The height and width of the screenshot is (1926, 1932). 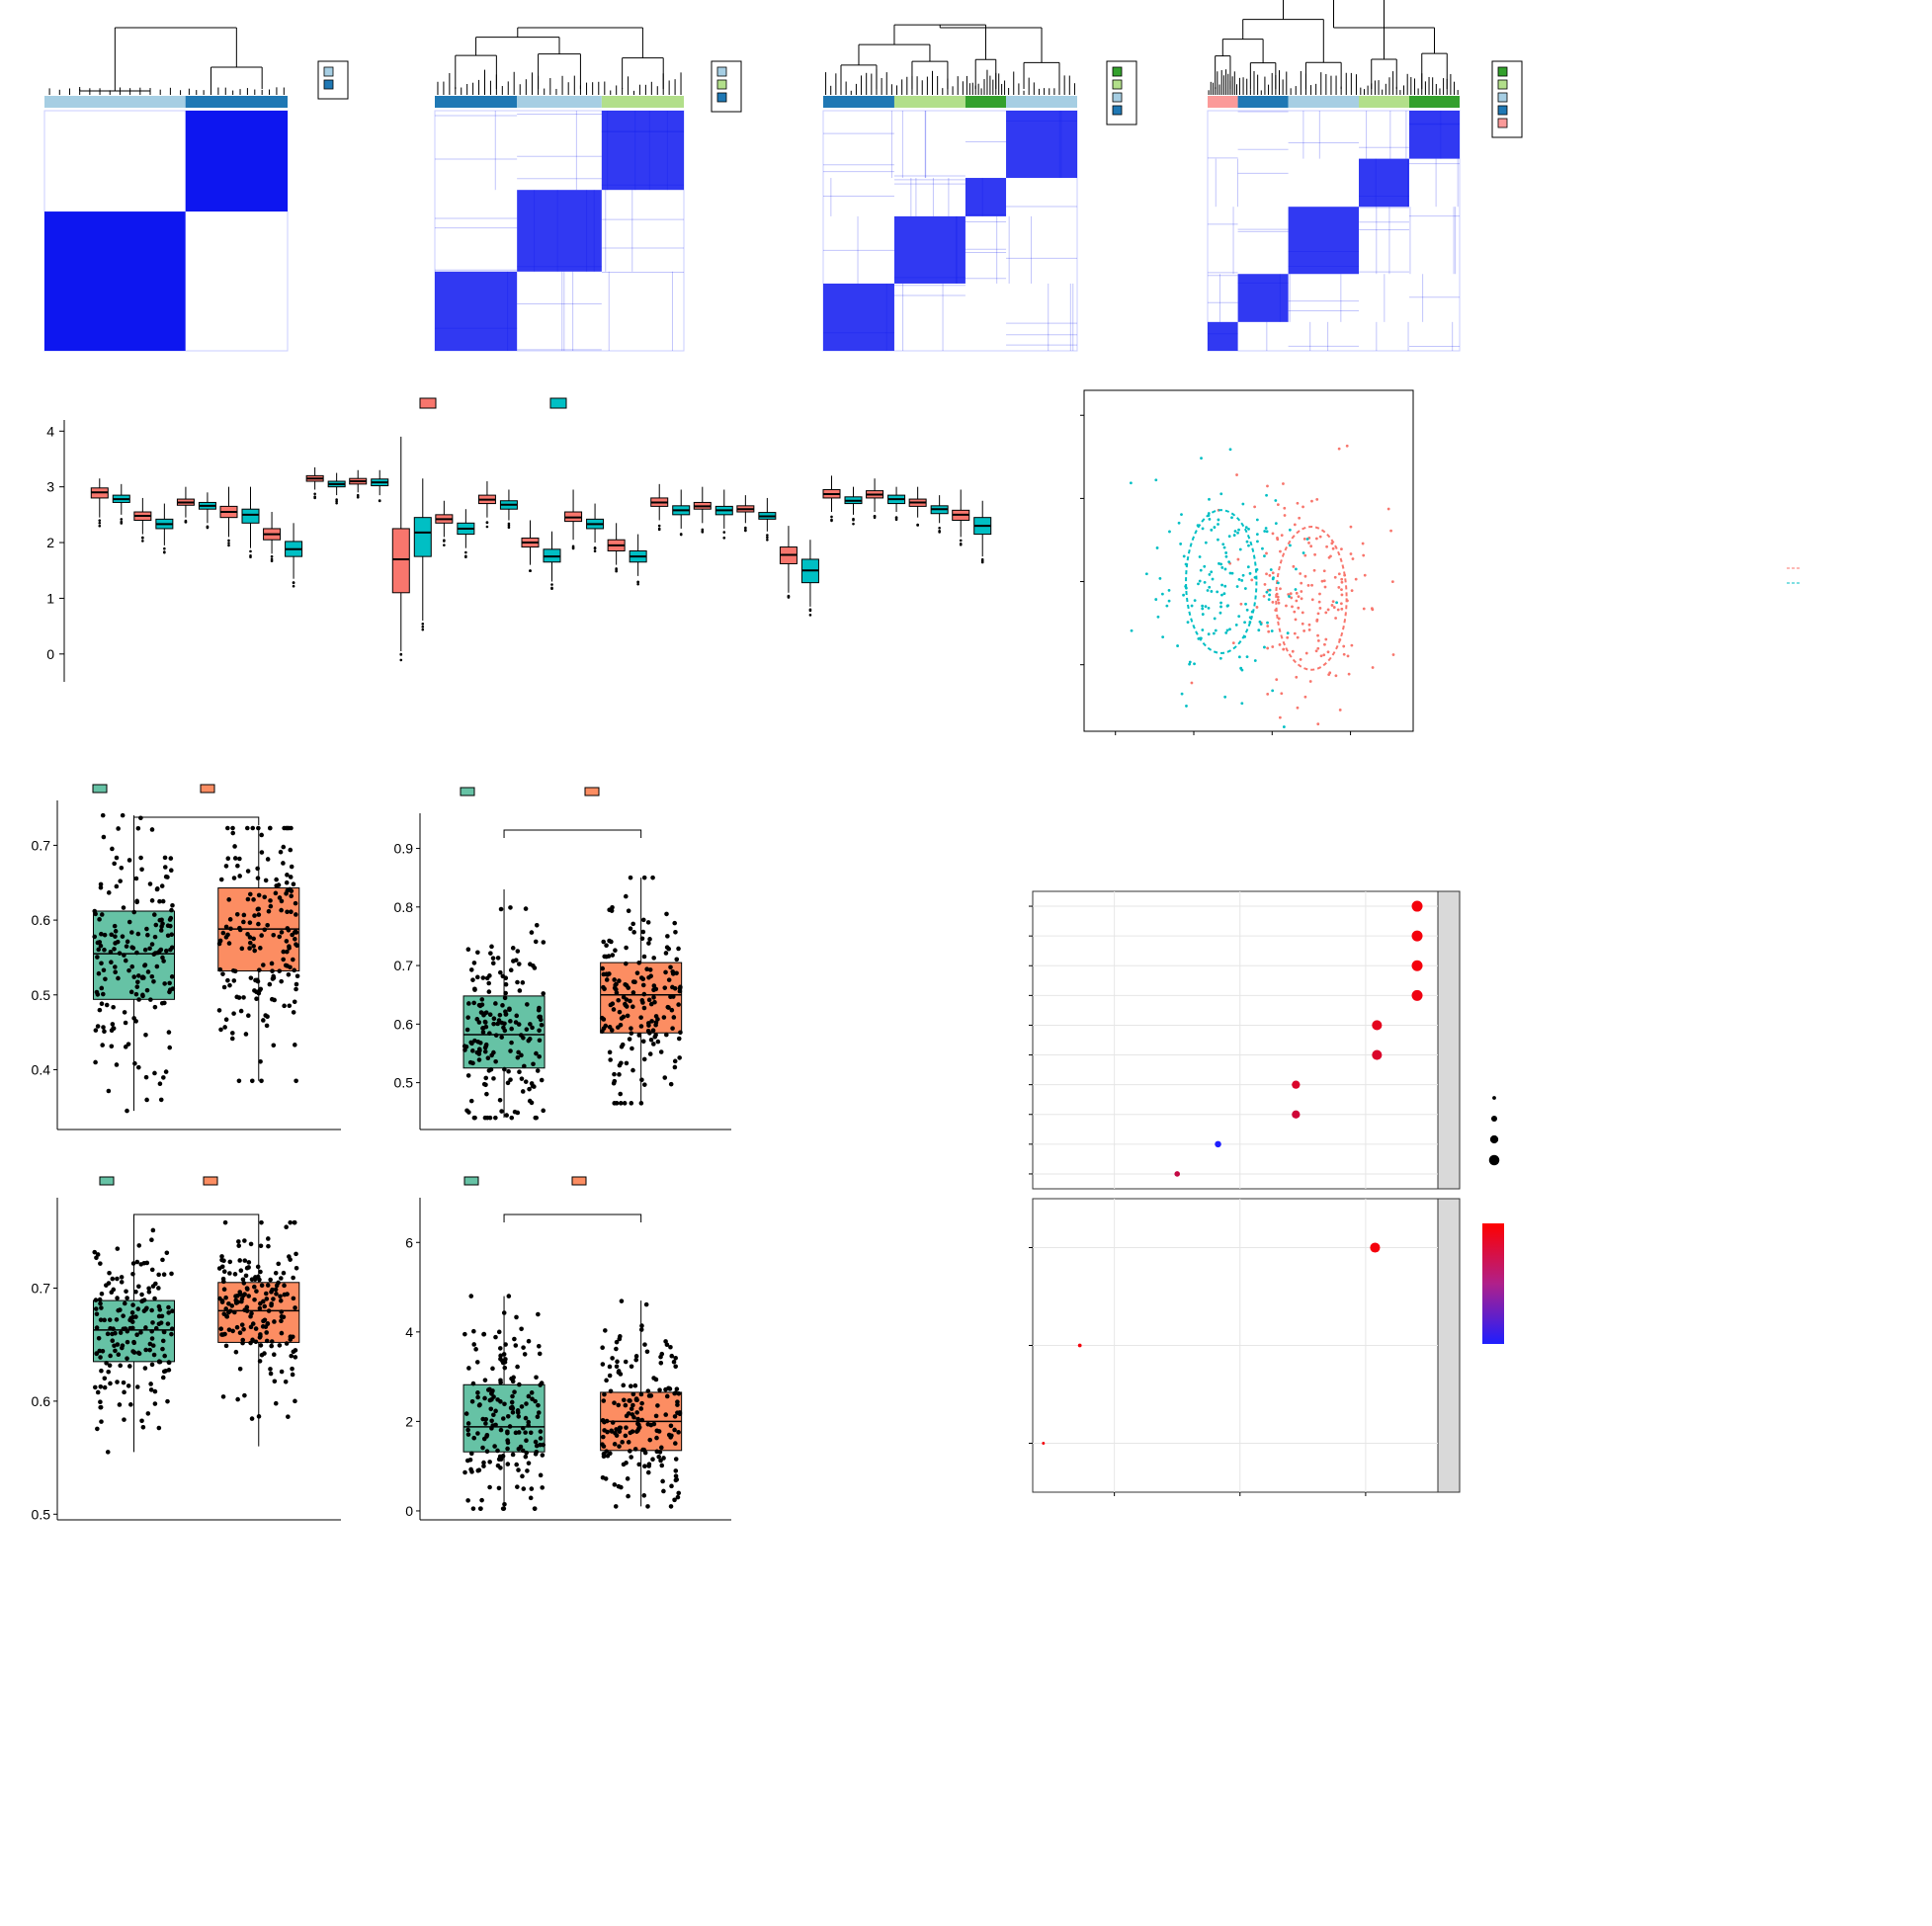 I want to click on legend-key, so click(x=1502, y=110).